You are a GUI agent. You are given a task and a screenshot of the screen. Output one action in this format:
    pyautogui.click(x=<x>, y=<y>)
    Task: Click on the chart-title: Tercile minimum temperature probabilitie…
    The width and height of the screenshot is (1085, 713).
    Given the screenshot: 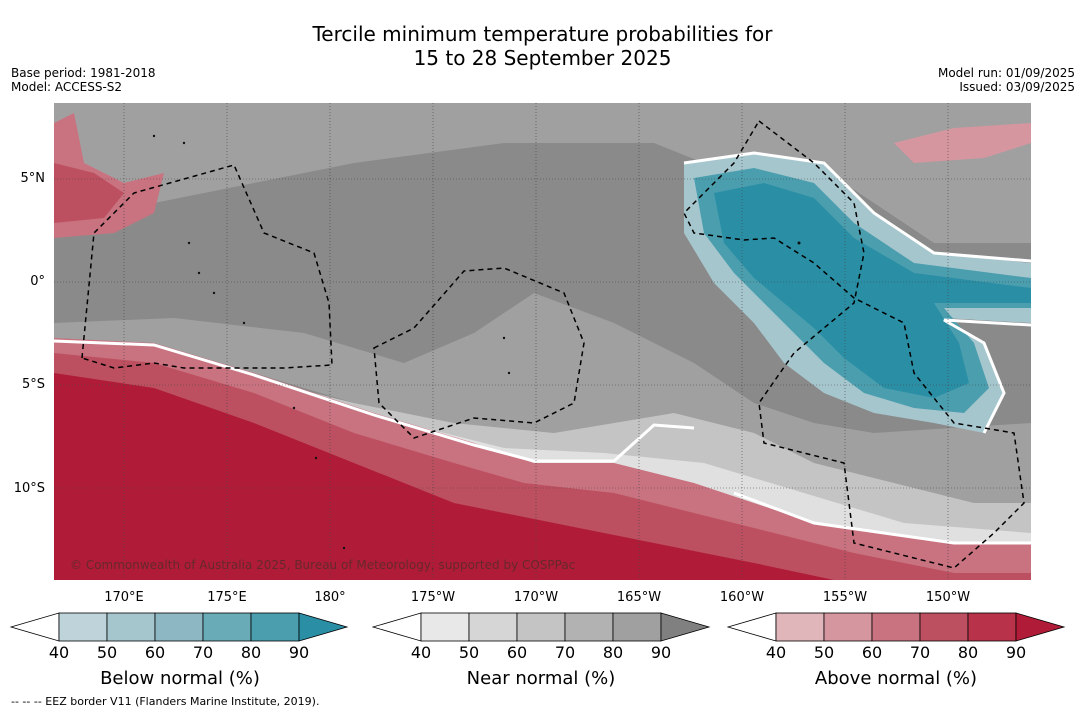 What is the action you would take?
    pyautogui.click(x=542, y=46)
    